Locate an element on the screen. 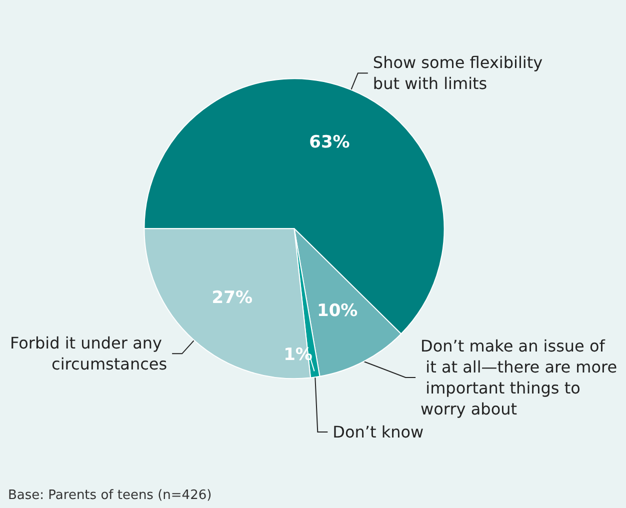 The height and width of the screenshot is (508, 626). slice-label: Don’t make an issue of it at all—there are more important things to worry about is located at coordinates (519, 377).